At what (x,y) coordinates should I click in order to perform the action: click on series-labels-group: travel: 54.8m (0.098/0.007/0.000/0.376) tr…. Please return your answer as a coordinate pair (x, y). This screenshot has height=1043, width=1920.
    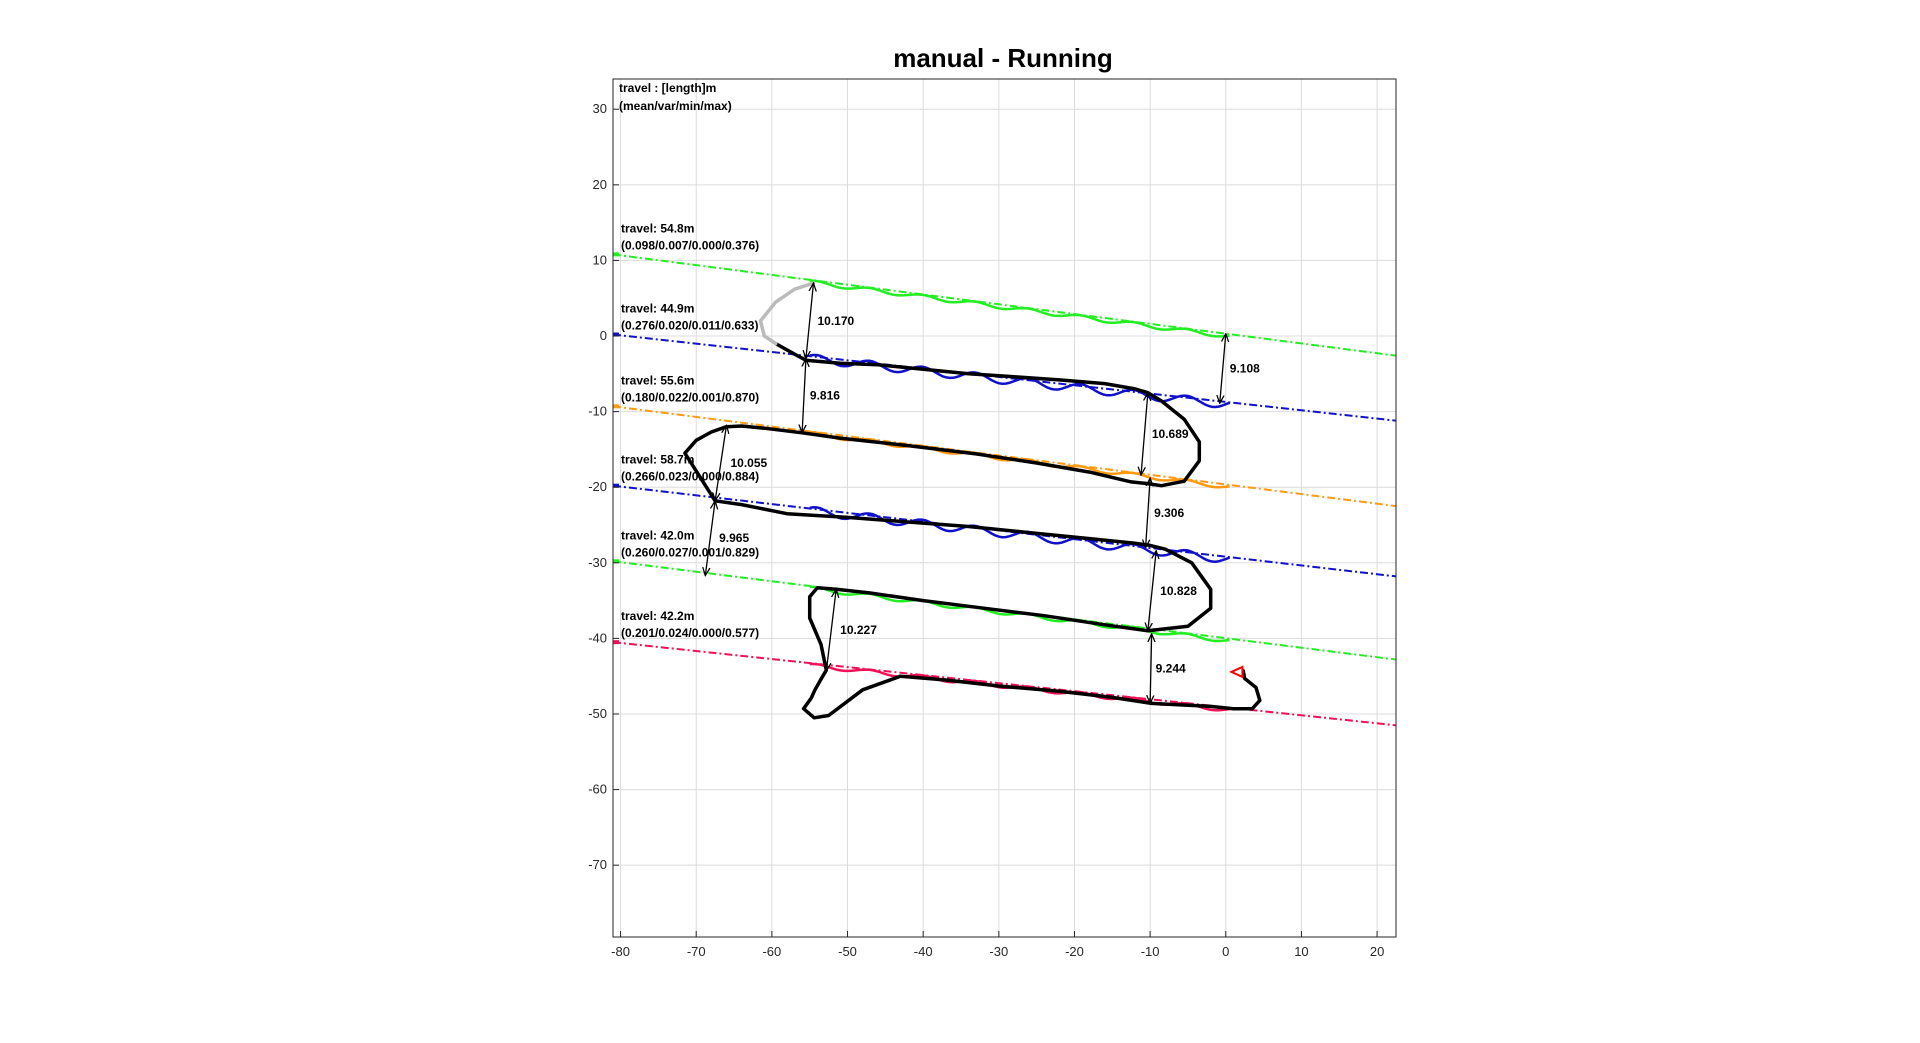
    Looking at the image, I should click on (690, 430).